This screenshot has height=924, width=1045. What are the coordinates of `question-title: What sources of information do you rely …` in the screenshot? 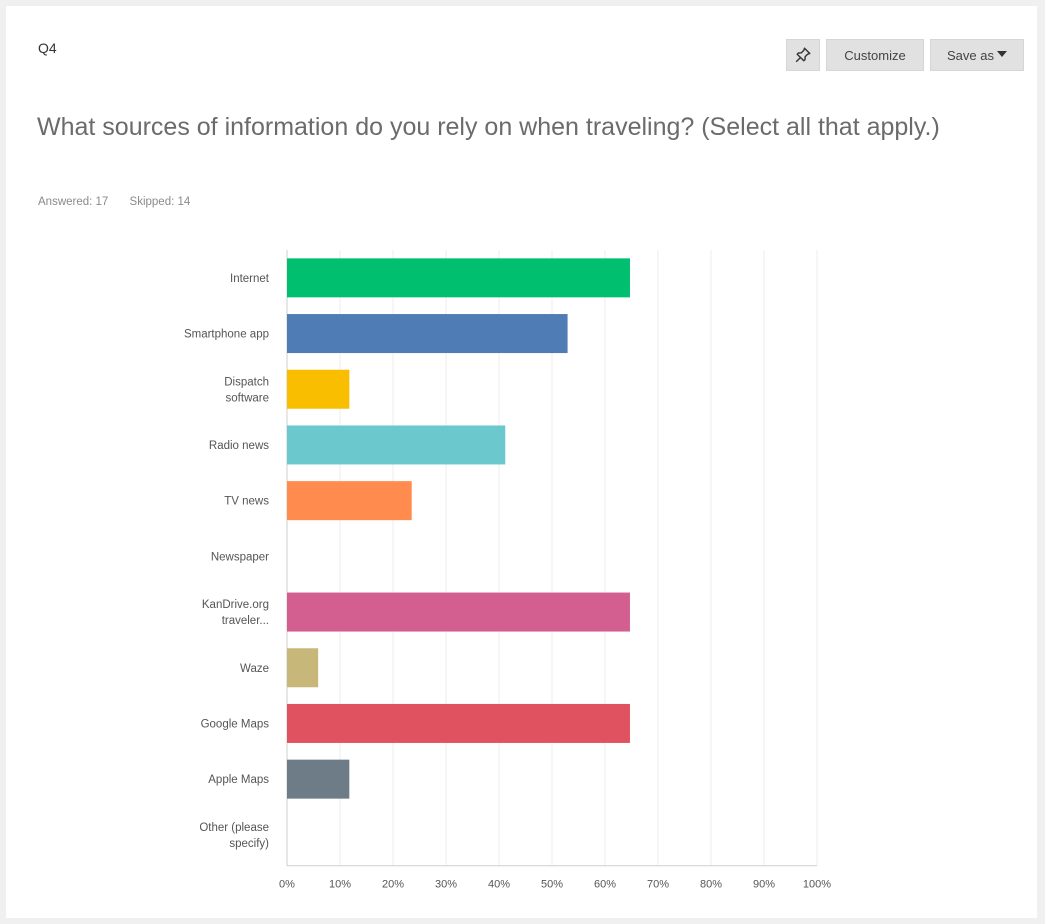 It's located at (488, 127).